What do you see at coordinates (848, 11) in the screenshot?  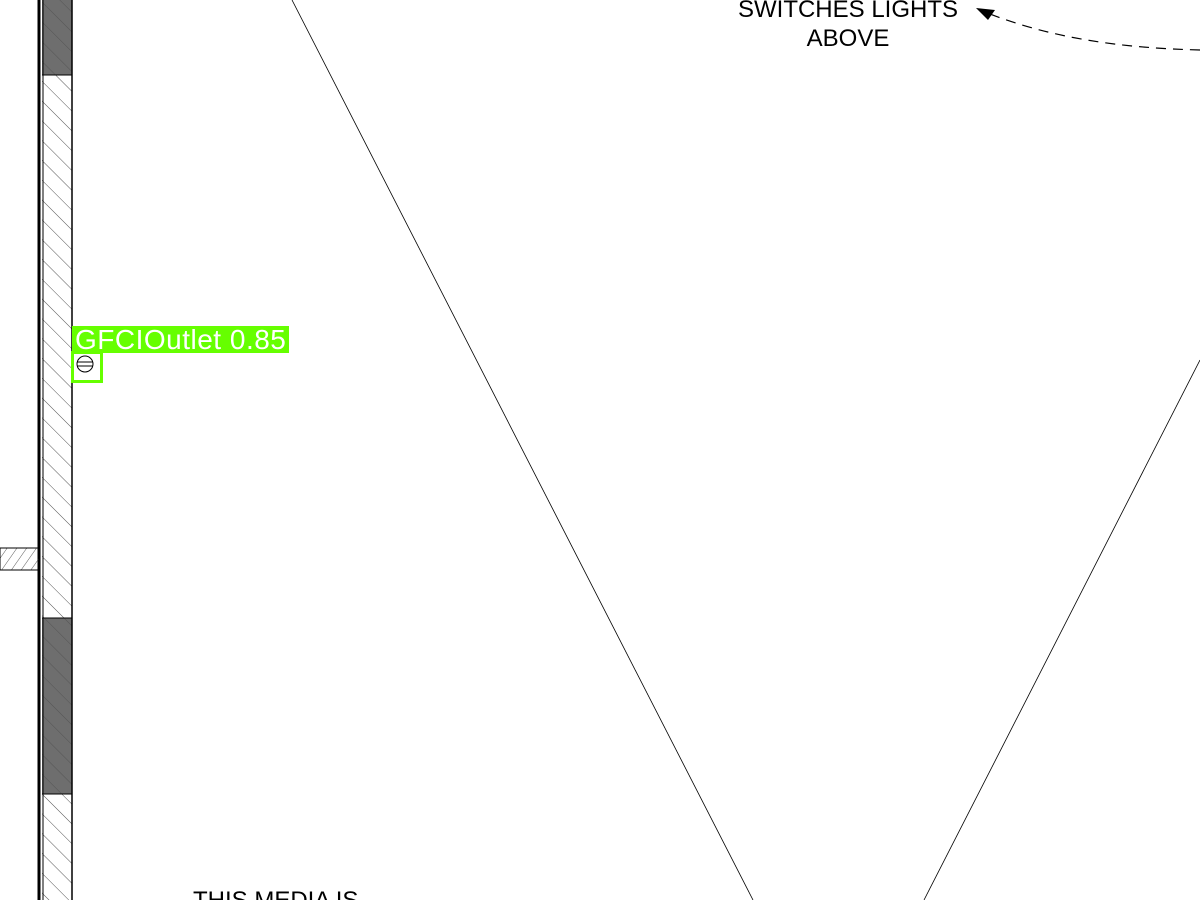 I see `note-switches-line1: SWITCHES LIGHTS` at bounding box center [848, 11].